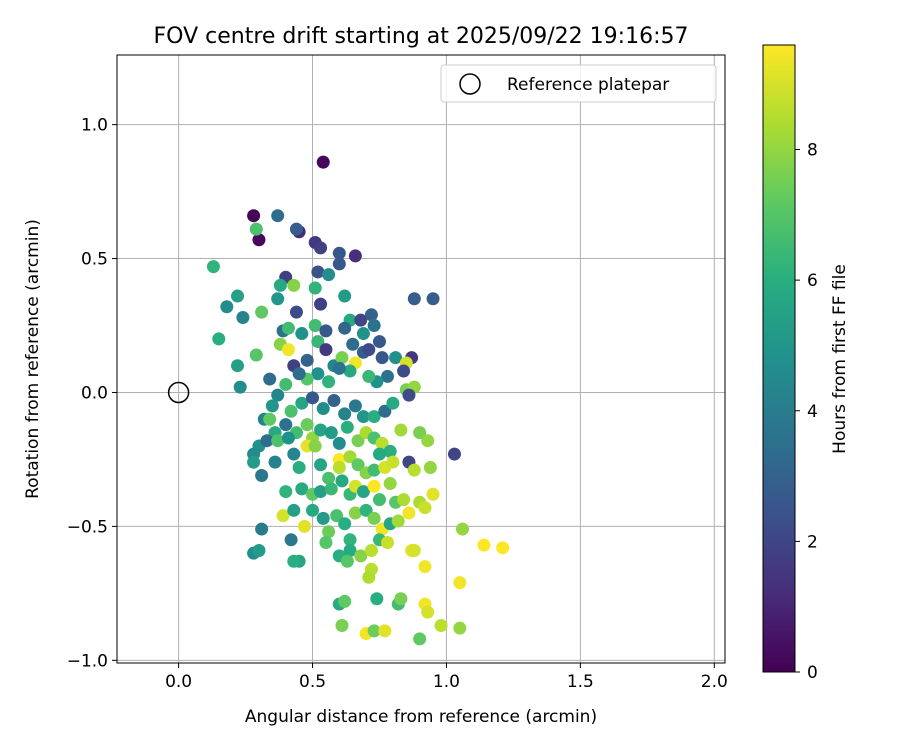  What do you see at coordinates (840, 359) in the screenshot?
I see `colorbar-label: Hours from first FF file` at bounding box center [840, 359].